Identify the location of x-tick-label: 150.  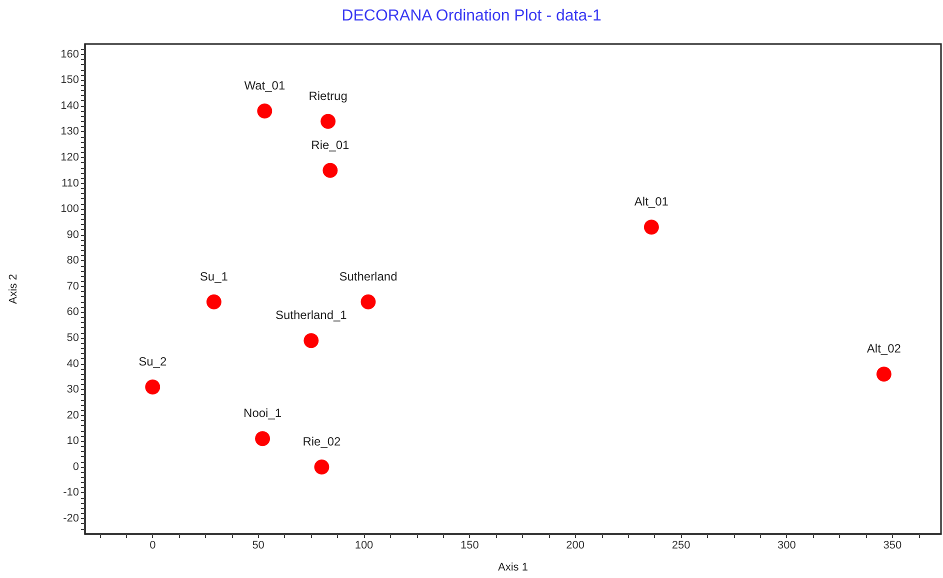
(469, 546).